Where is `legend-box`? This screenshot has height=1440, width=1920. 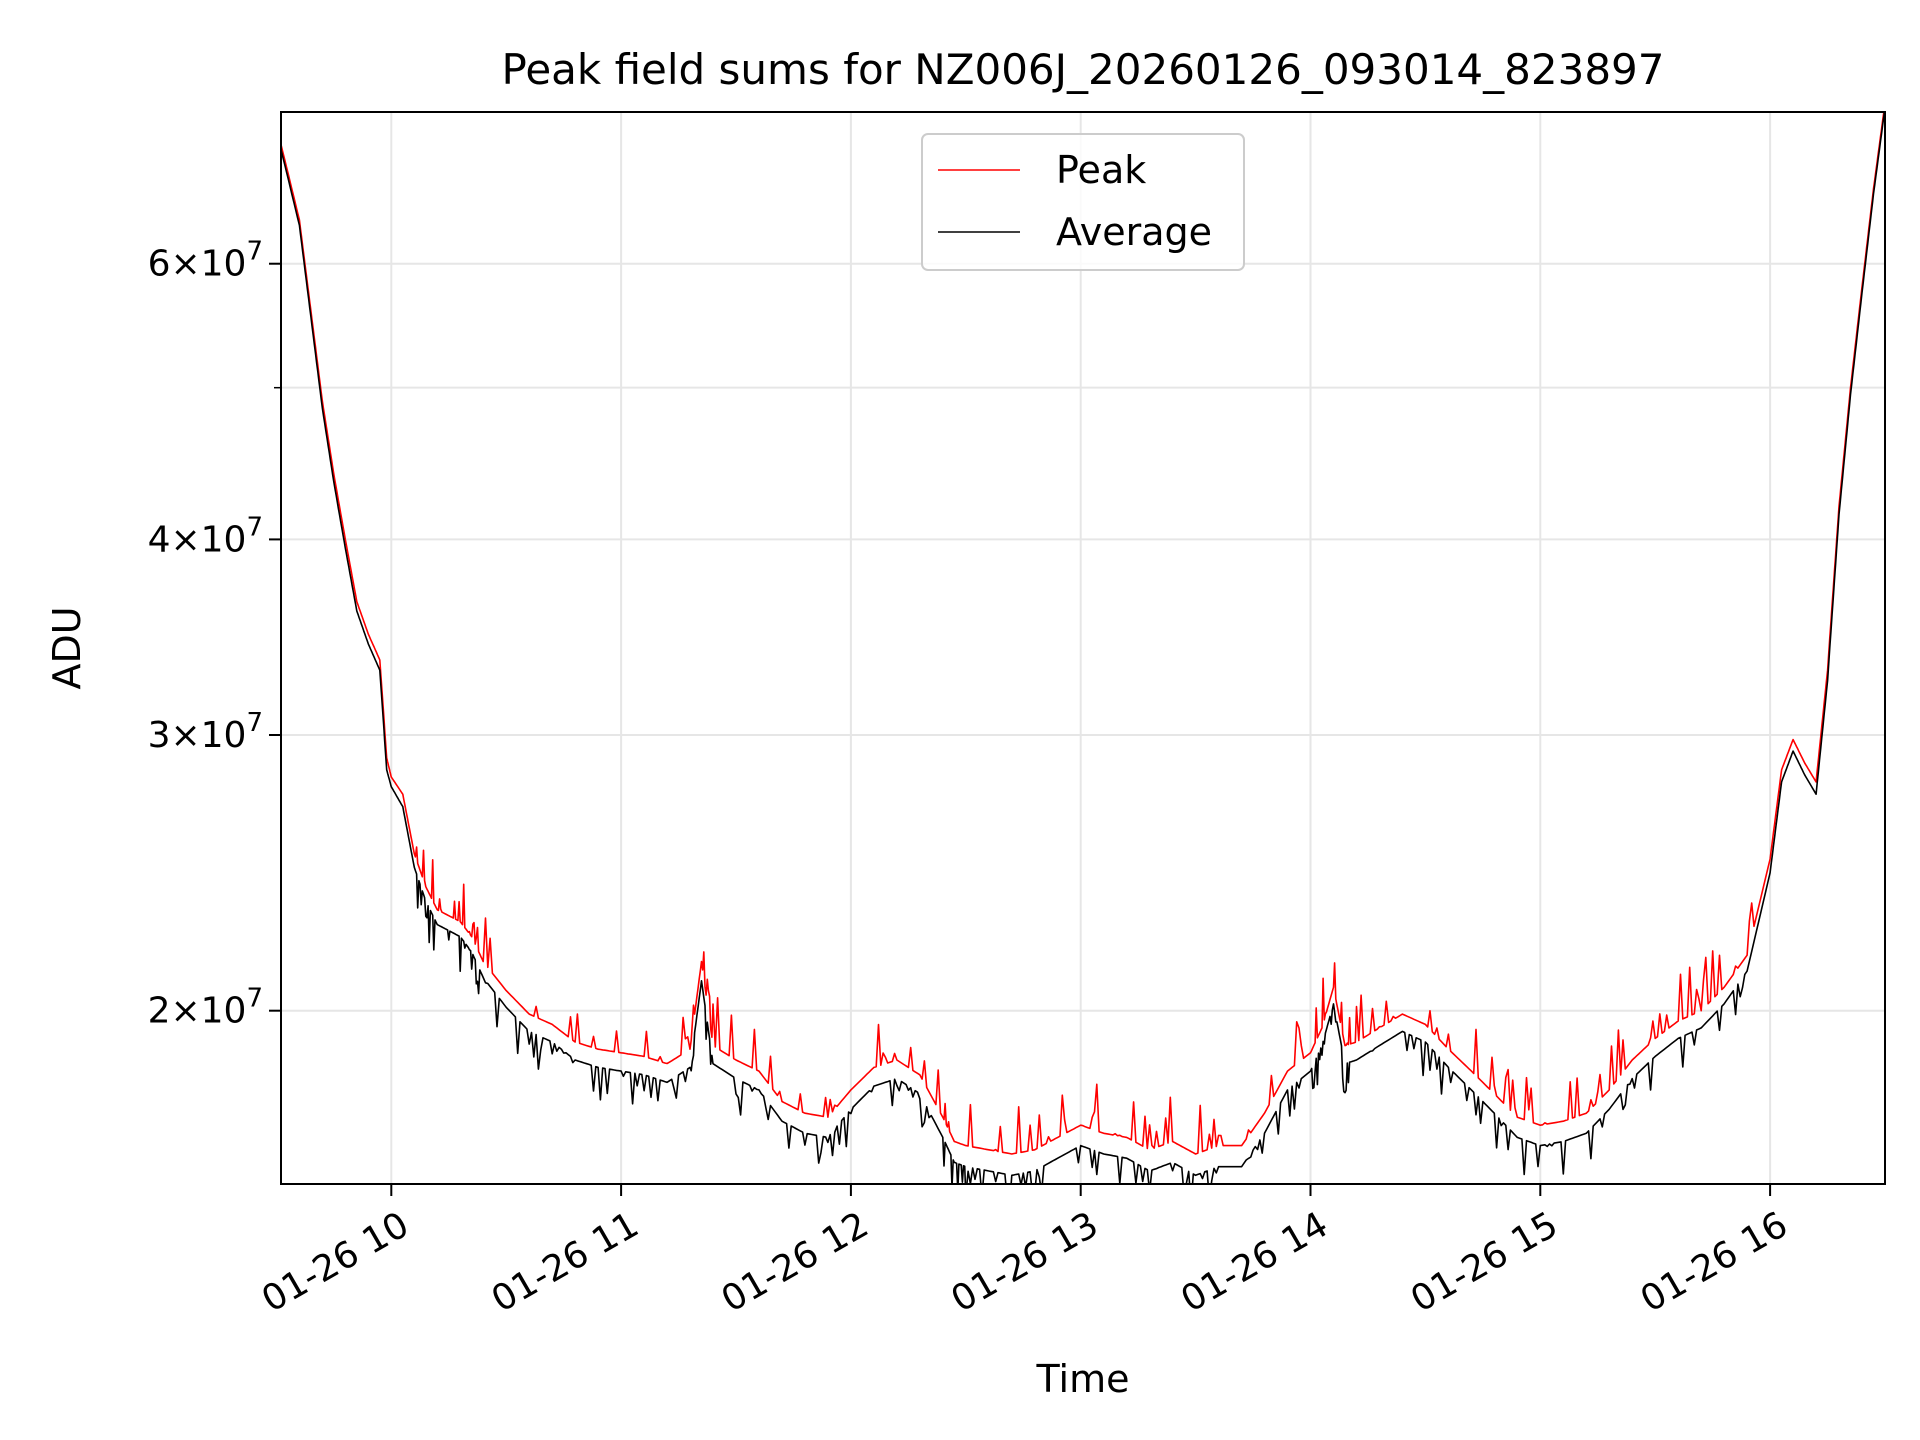 legend-box is located at coordinates (1083, 202).